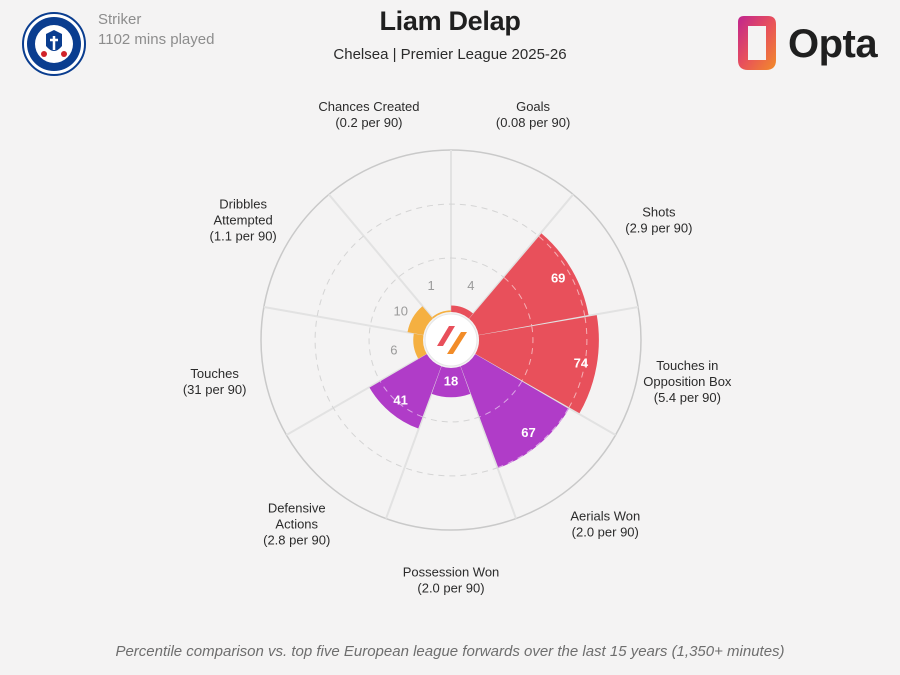  What do you see at coordinates (297, 507) in the screenshot?
I see `category-name: Defensive` at bounding box center [297, 507].